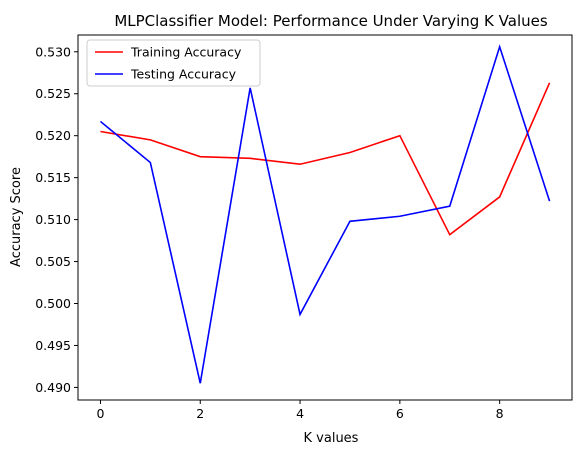  Describe the element at coordinates (300, 413) in the screenshot. I see `x-tick-label: 4` at that location.